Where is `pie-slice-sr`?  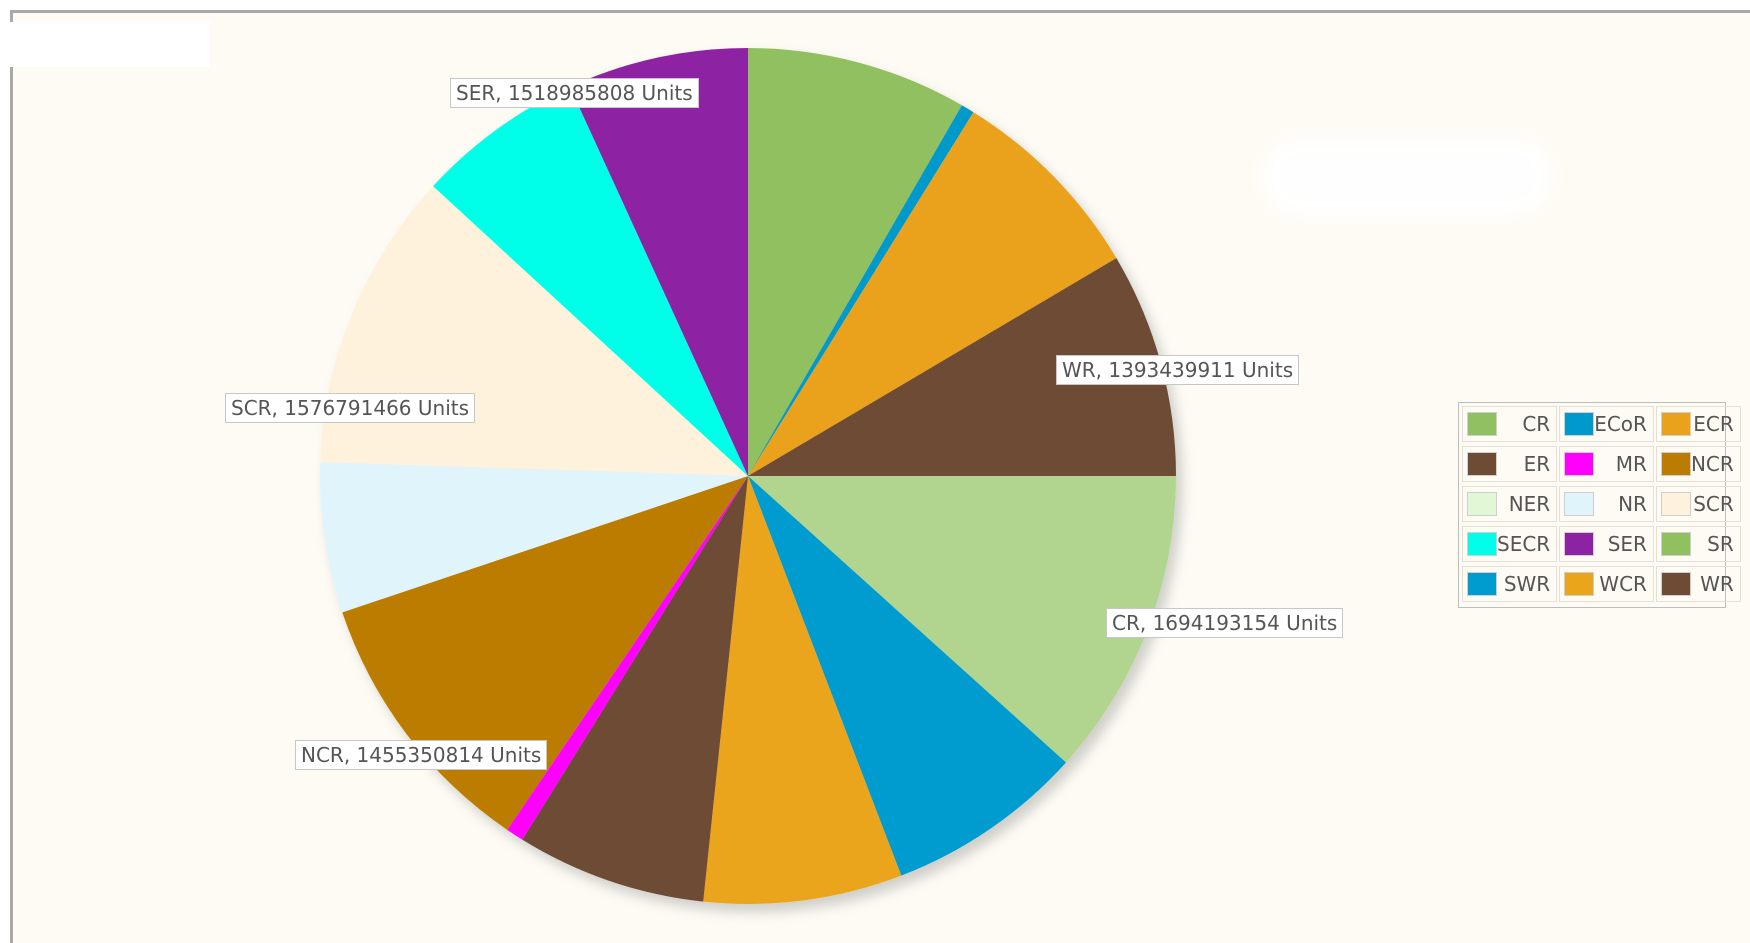 pie-slice-sr is located at coordinates (962, 619).